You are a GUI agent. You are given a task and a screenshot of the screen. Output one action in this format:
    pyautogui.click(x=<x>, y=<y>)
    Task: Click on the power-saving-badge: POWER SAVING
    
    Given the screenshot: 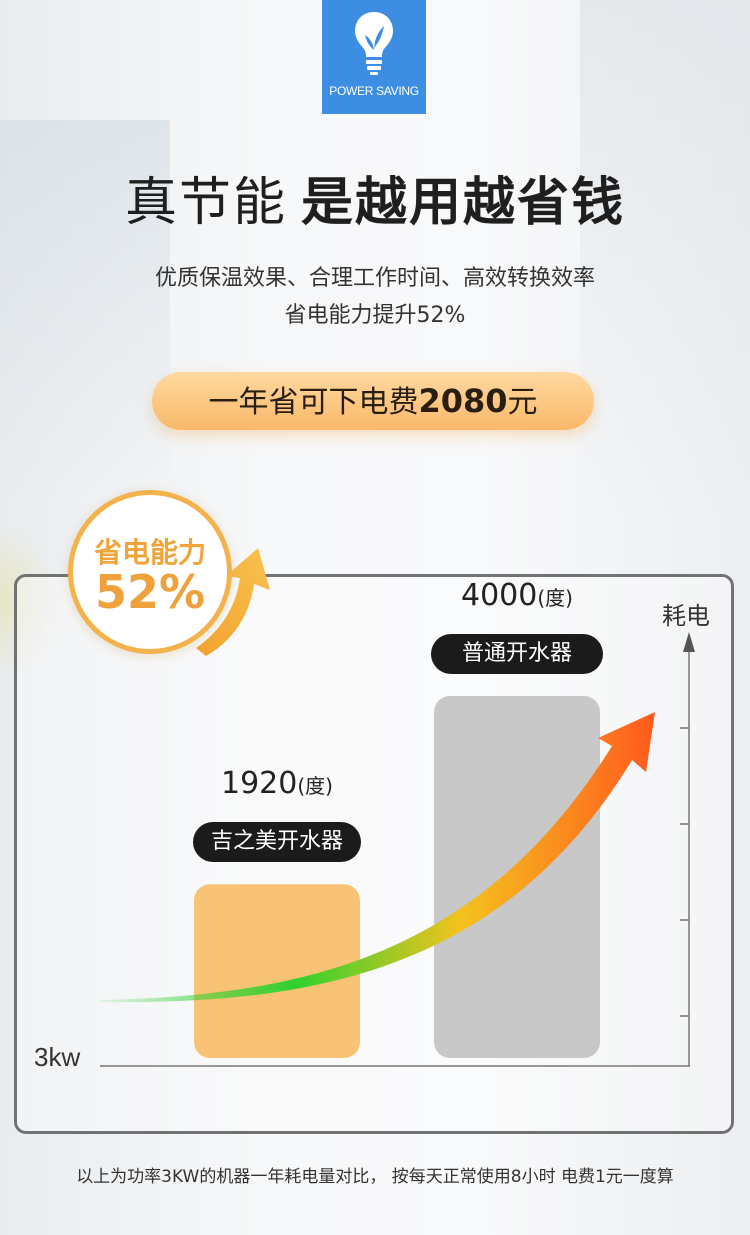 What is the action you would take?
    pyautogui.click(x=374, y=57)
    